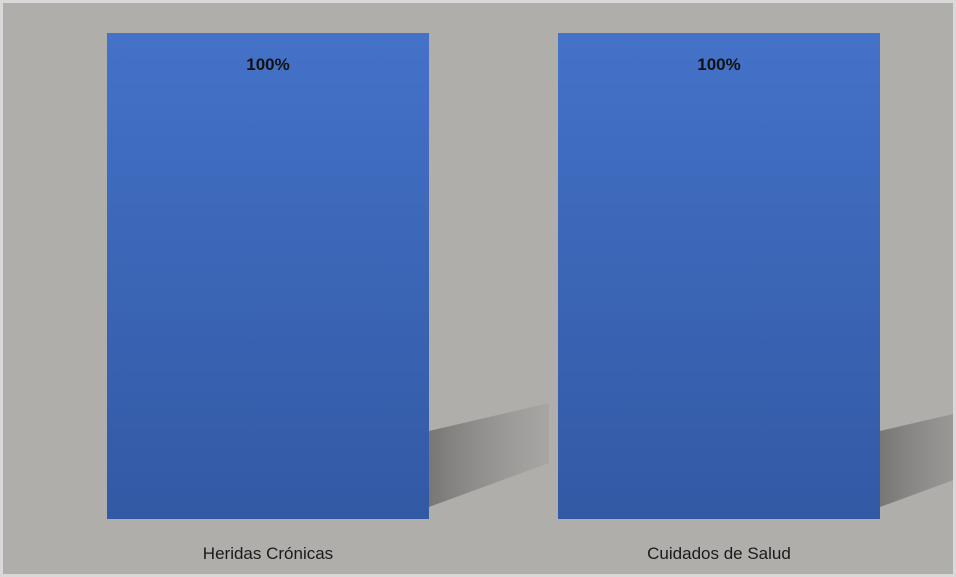  I want to click on data-labels: 100% 100%, so click(493, 64).